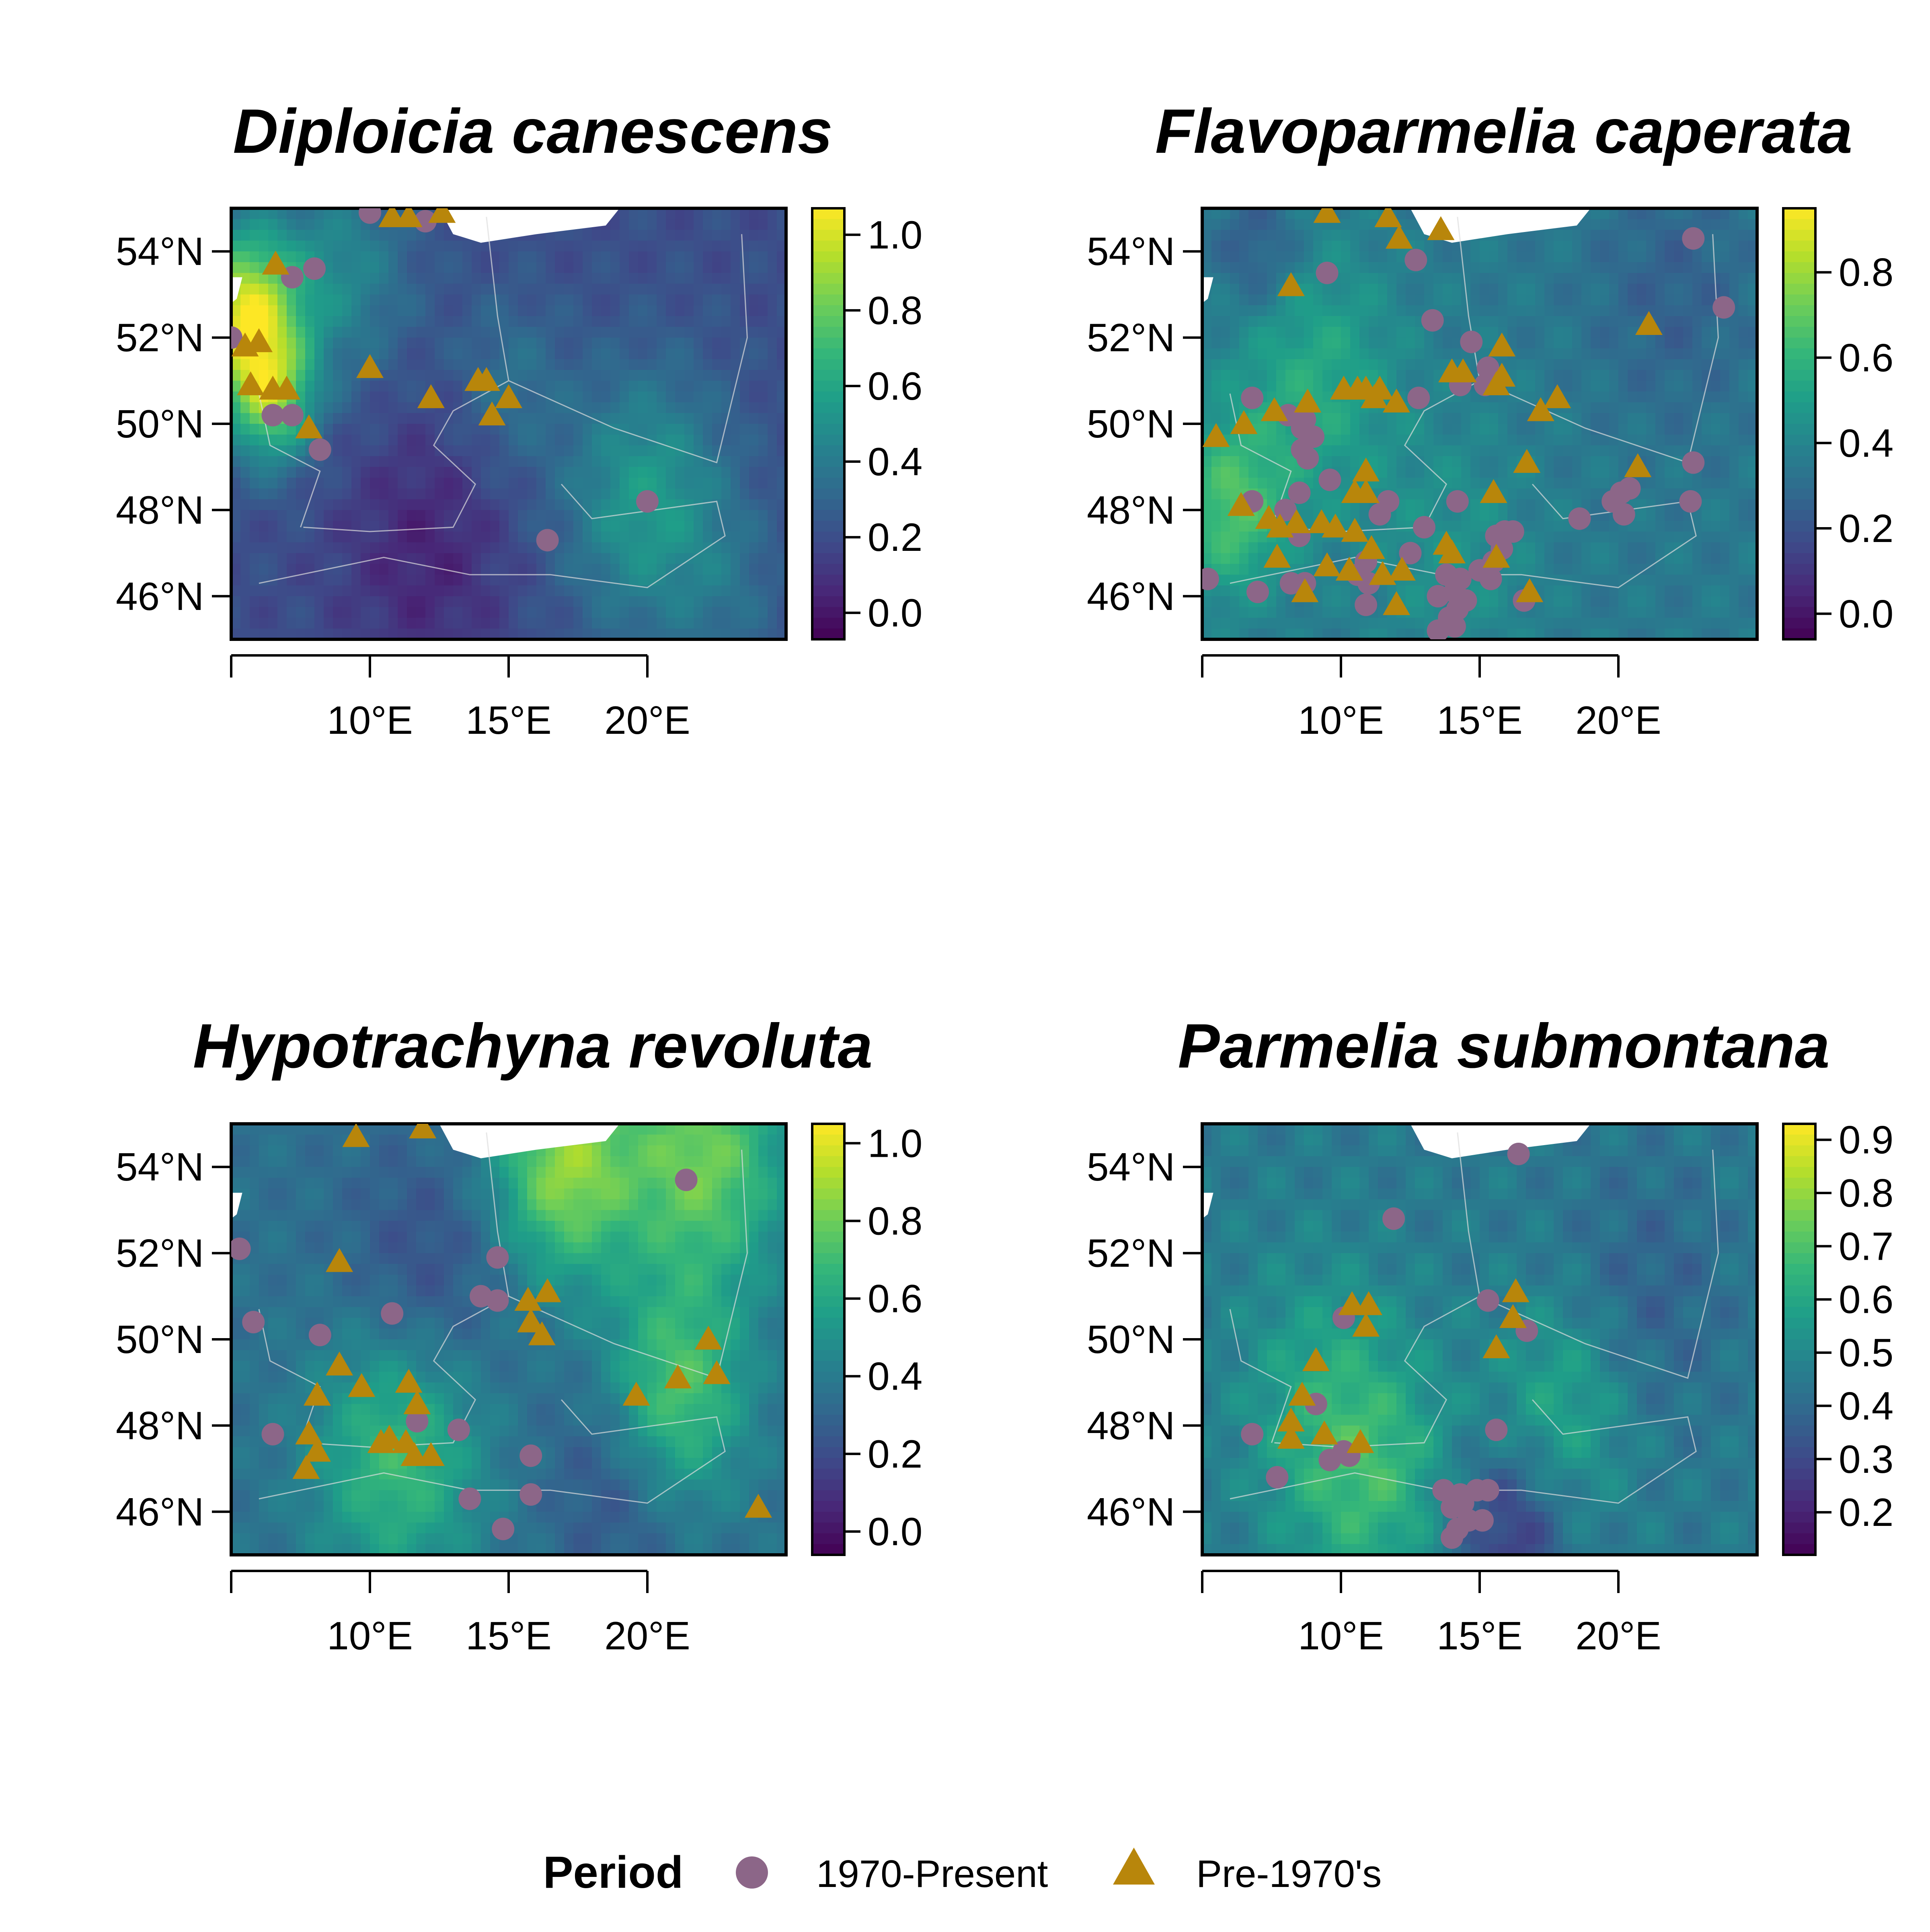 The height and width of the screenshot is (1932, 1930). Describe the element at coordinates (533, 1046) in the screenshot. I see `panel-title: Hypotrachyna revoluta` at that location.